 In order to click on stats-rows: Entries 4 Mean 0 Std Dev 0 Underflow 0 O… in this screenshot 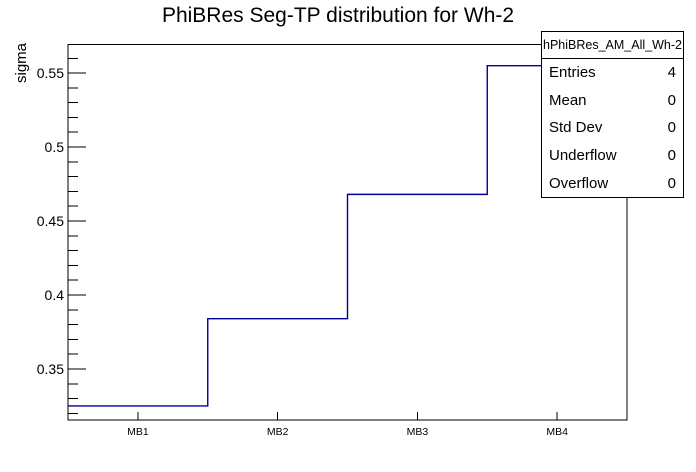, I will do `click(612, 128)`.